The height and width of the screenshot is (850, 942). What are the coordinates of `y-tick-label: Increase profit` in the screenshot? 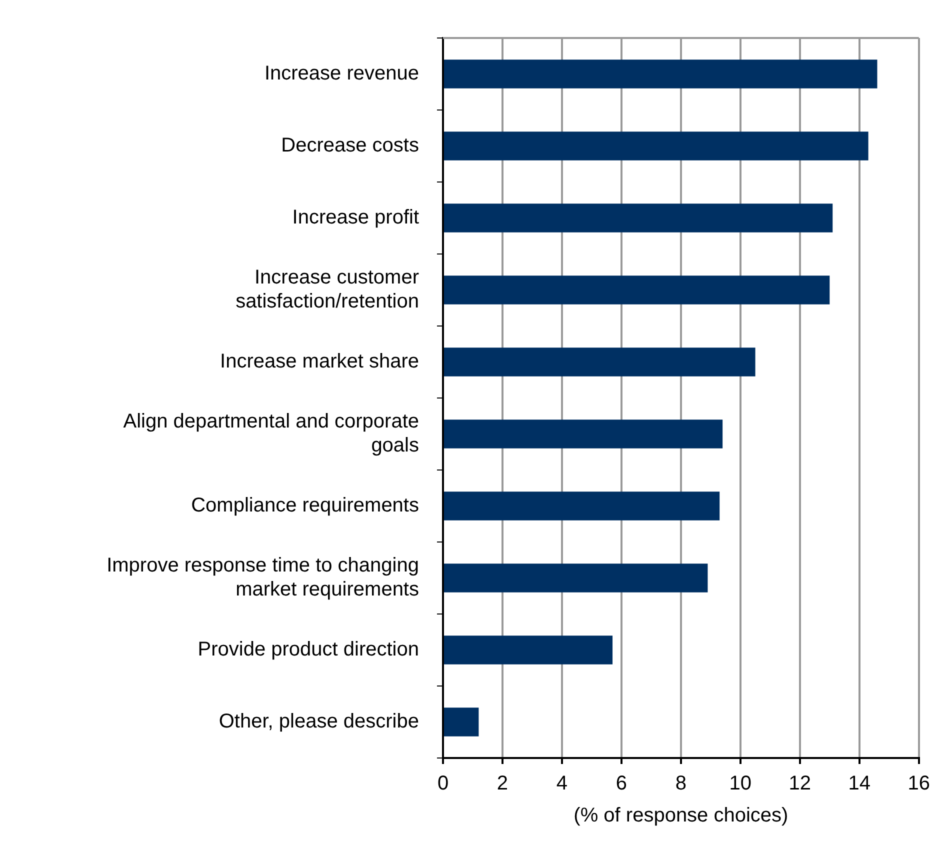 It's located at (356, 217).